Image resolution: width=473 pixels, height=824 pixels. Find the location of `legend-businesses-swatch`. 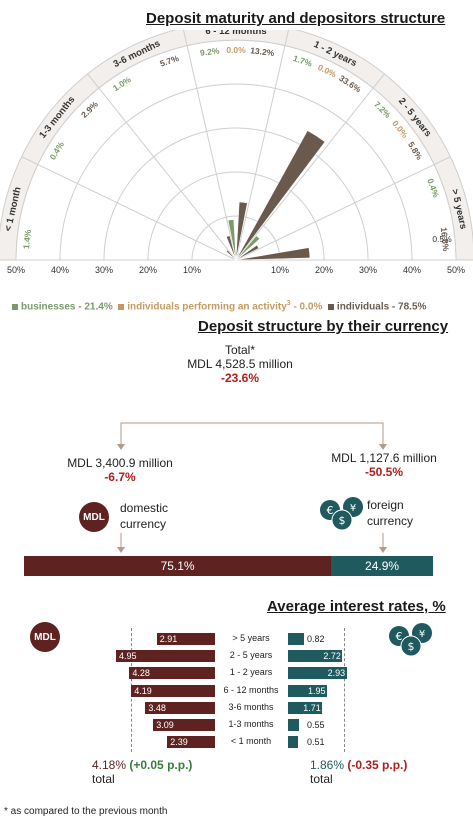

legend-businesses-swatch is located at coordinates (15, 306).